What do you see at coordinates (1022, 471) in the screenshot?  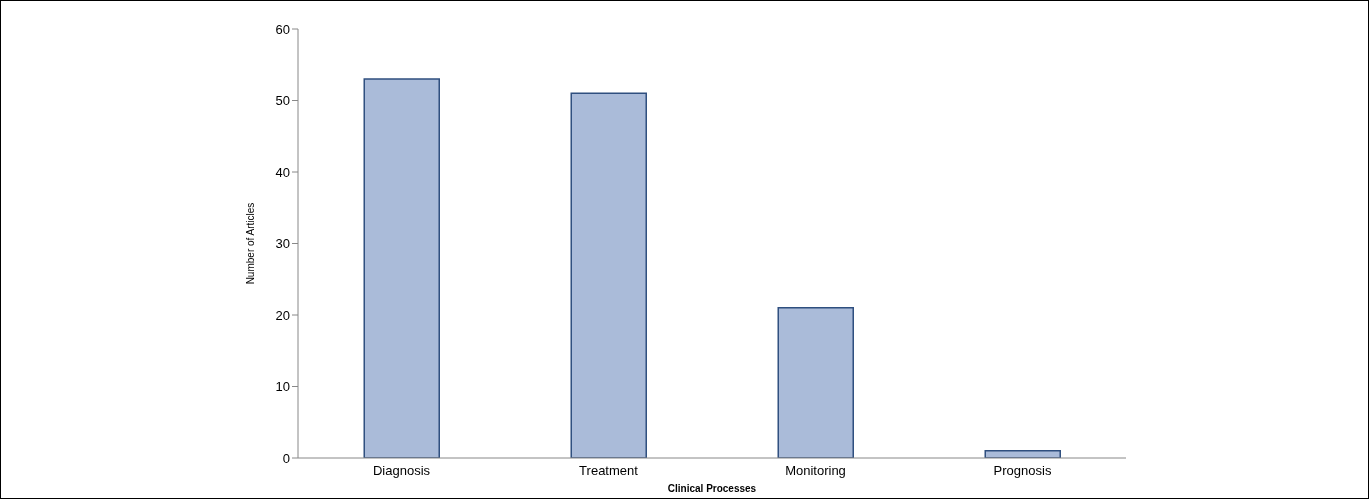 I see `x-tick-label: Prognosis` at bounding box center [1022, 471].